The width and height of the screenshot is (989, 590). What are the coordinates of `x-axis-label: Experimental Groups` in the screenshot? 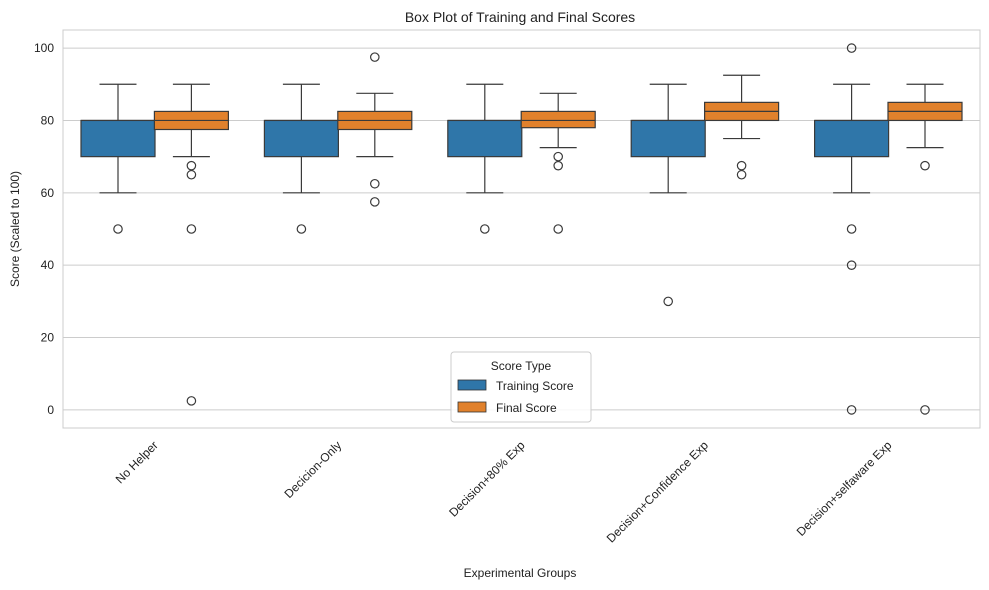 It's located at (520, 573).